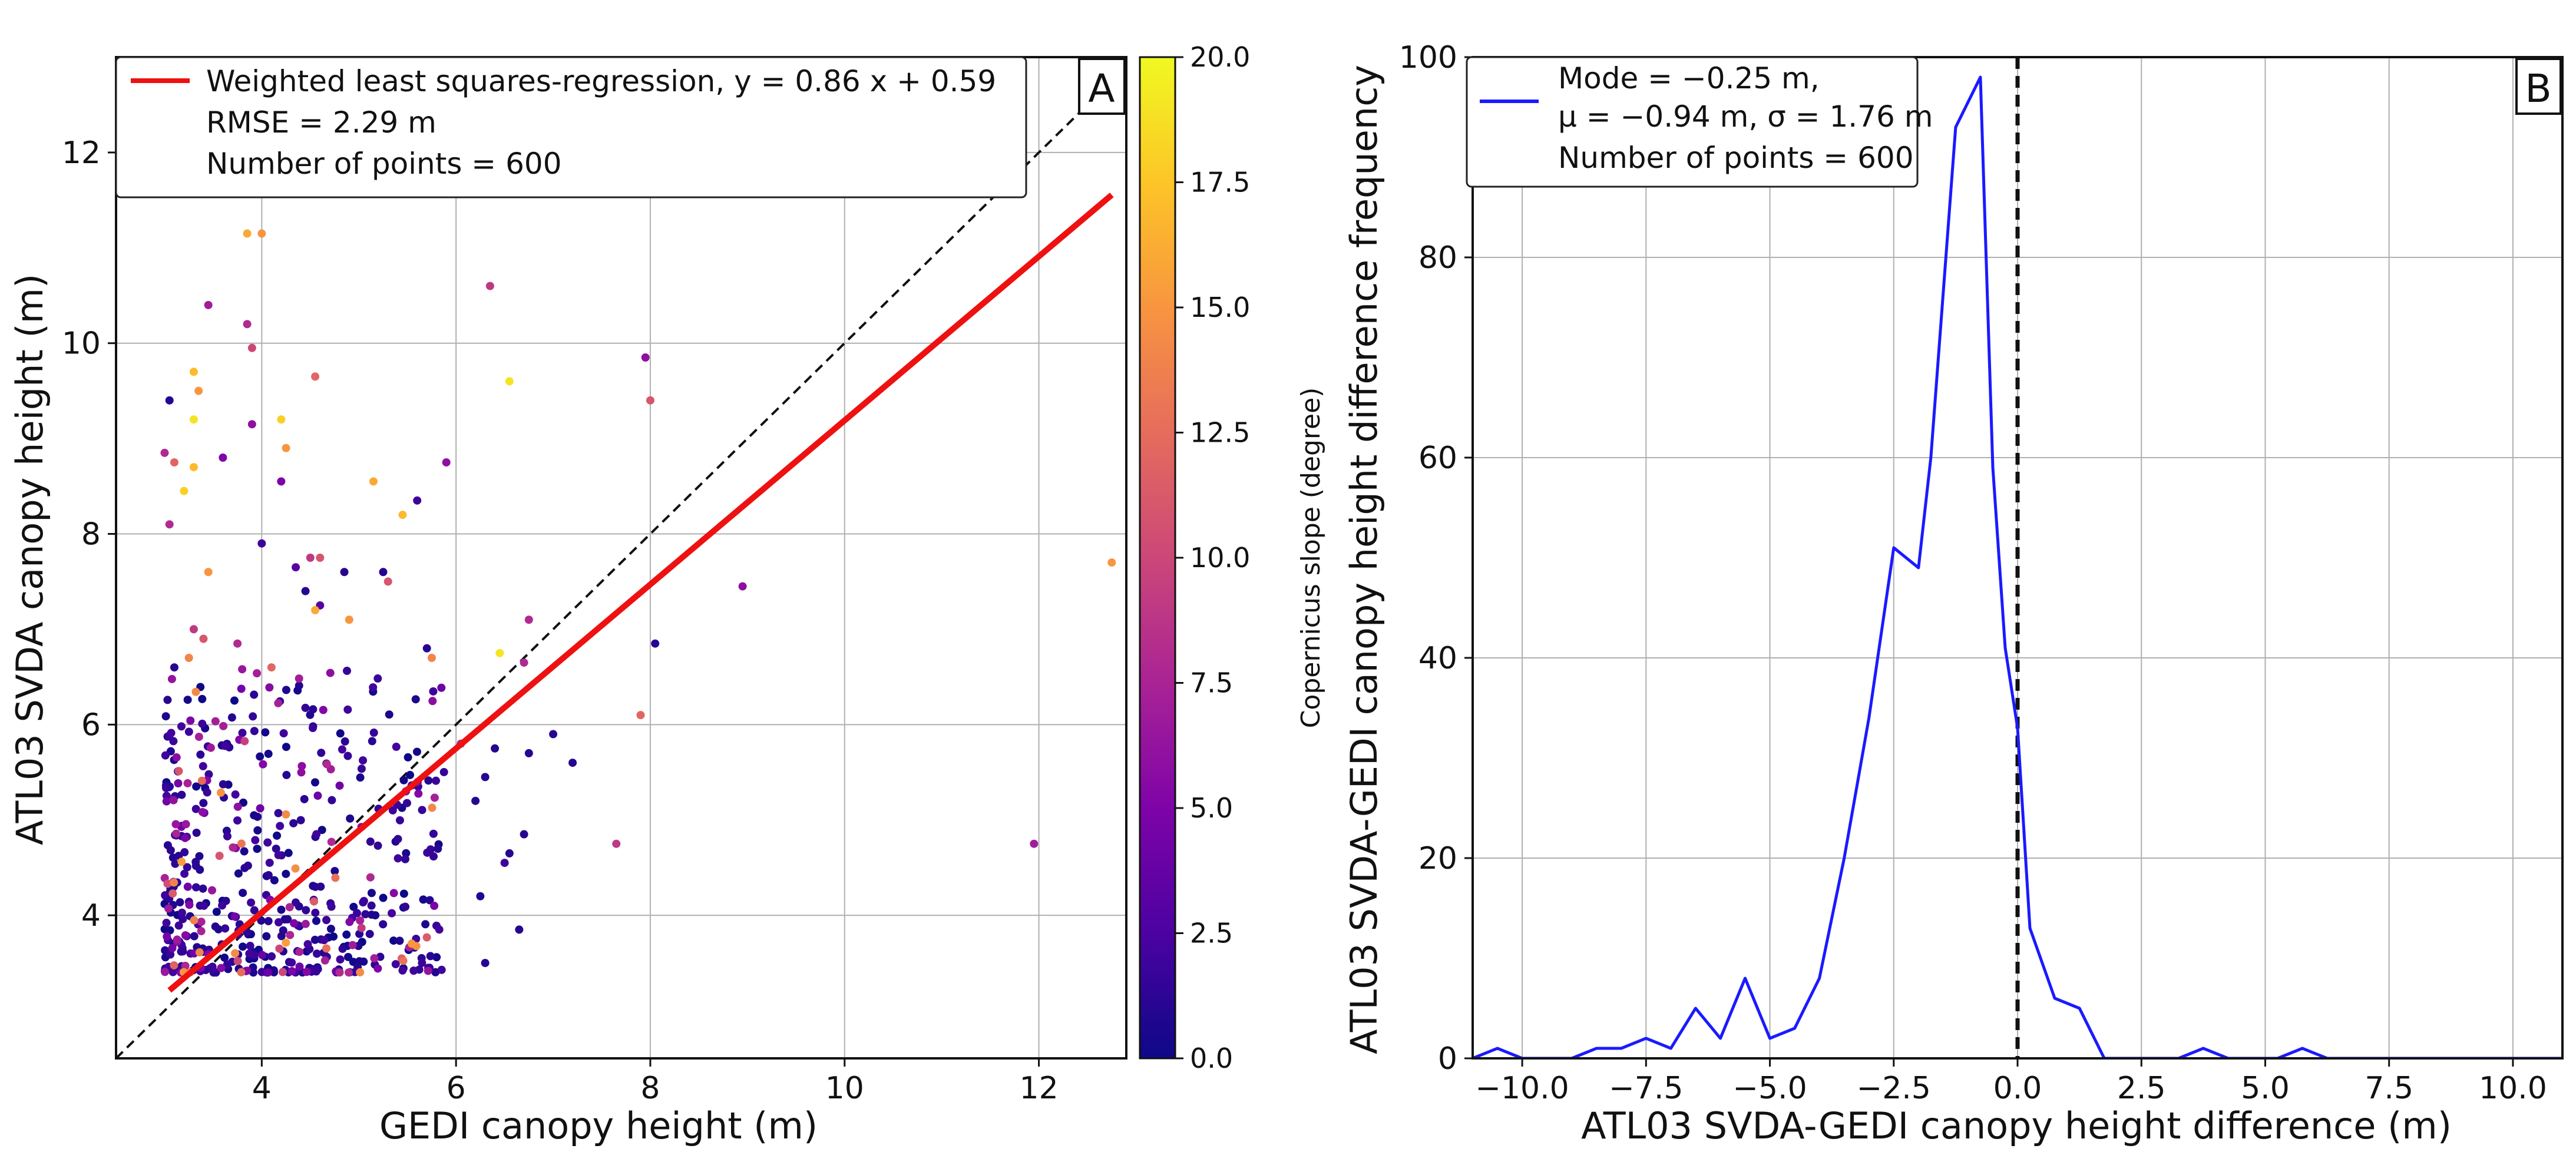 The image size is (2576, 1162). I want to click on panel-b-ytick-label: 0, so click(1447, 1059).